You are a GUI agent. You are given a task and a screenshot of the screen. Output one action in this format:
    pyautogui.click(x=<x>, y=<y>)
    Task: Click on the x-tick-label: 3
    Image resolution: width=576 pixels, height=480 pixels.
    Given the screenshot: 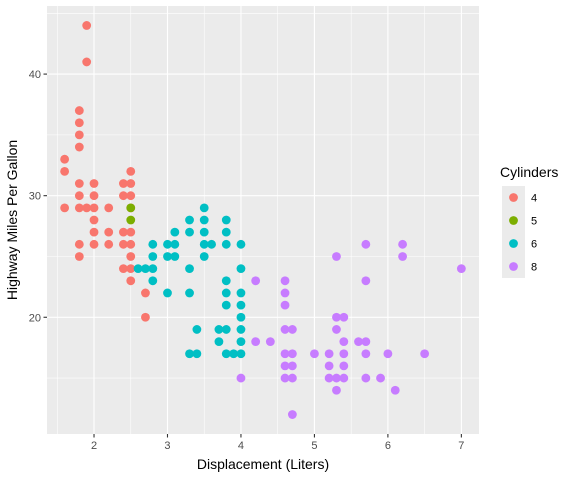 What is the action you would take?
    pyautogui.click(x=167, y=446)
    